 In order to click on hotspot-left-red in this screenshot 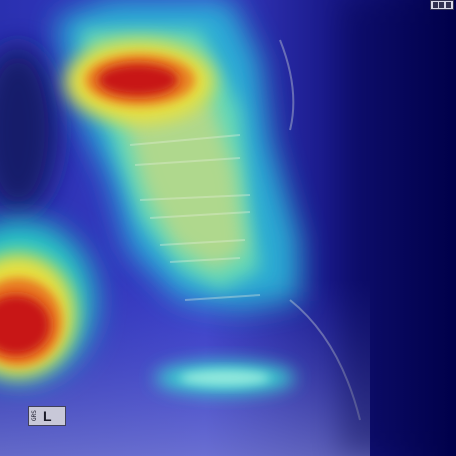, I will do `click(25, 325)`.